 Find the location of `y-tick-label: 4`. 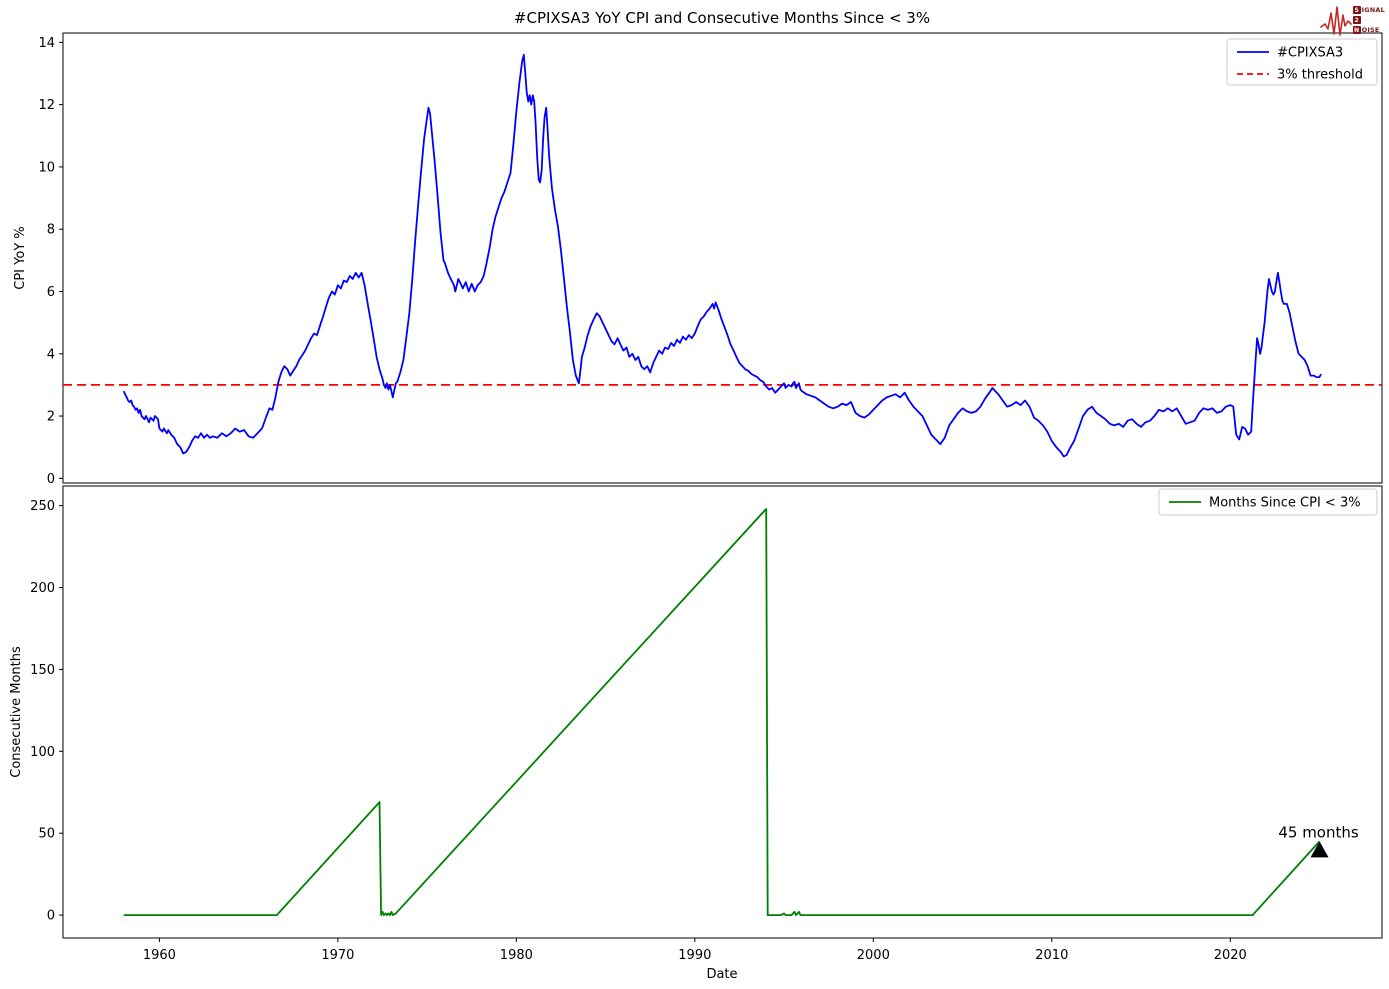

y-tick-label: 4 is located at coordinates (51, 354).